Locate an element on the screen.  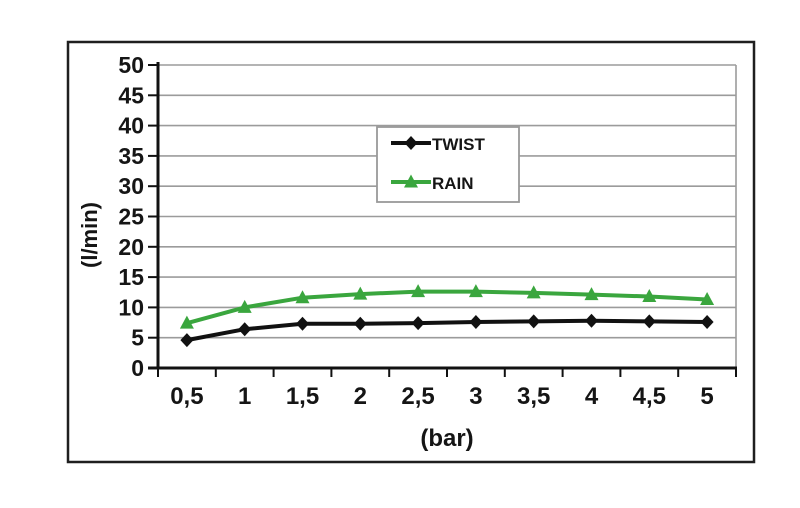
x-tick-label: 2 is located at coordinates (360, 396).